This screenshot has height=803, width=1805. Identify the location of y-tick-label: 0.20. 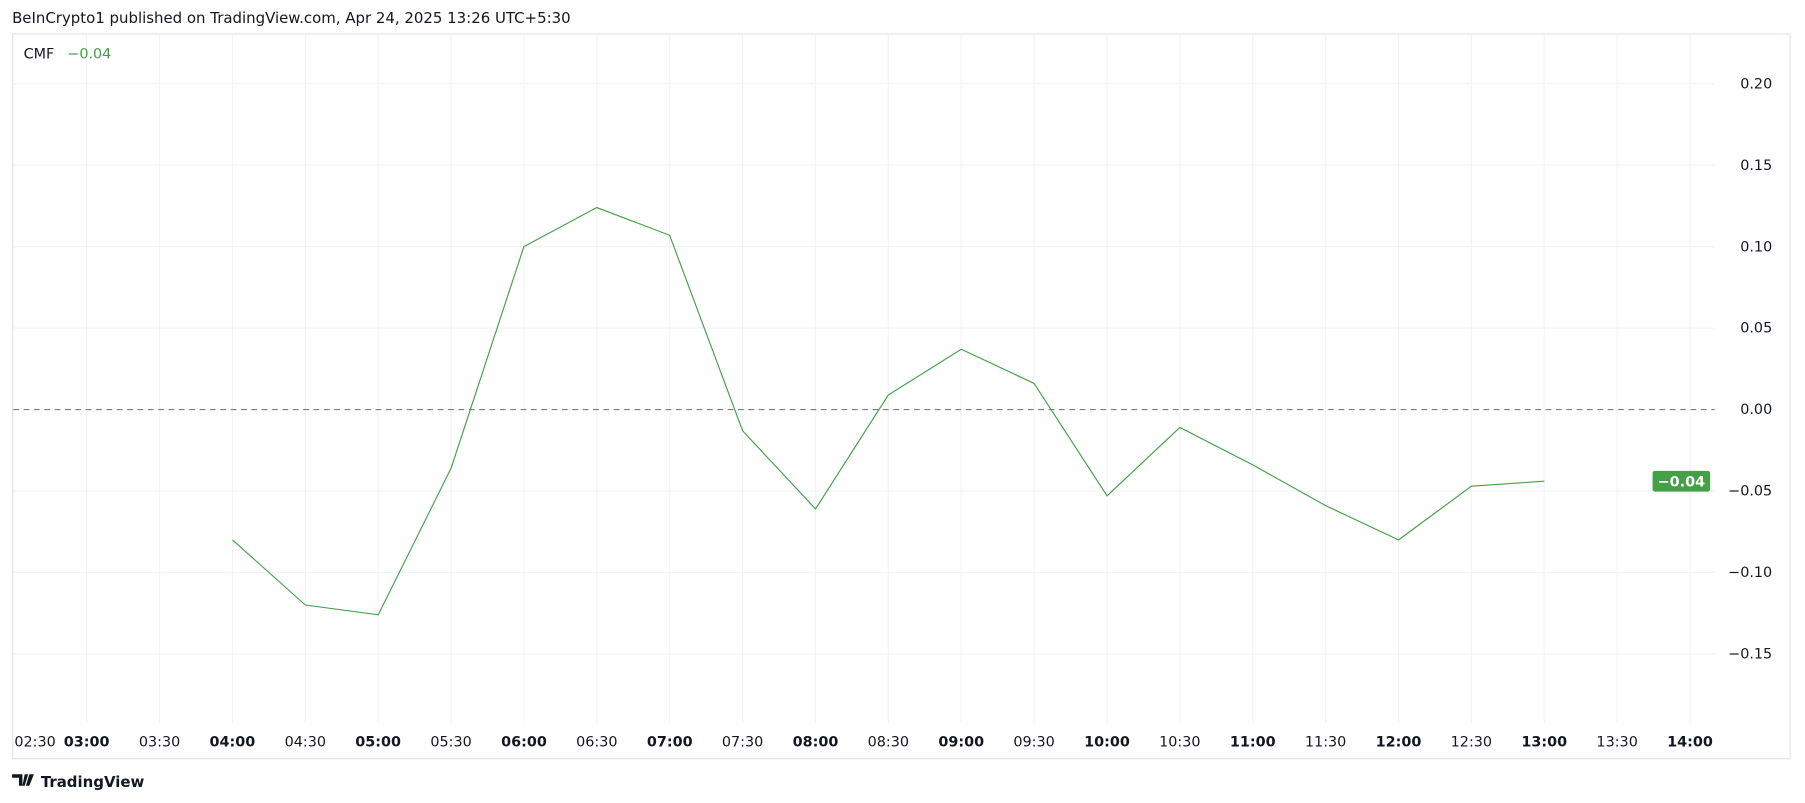
(1756, 84).